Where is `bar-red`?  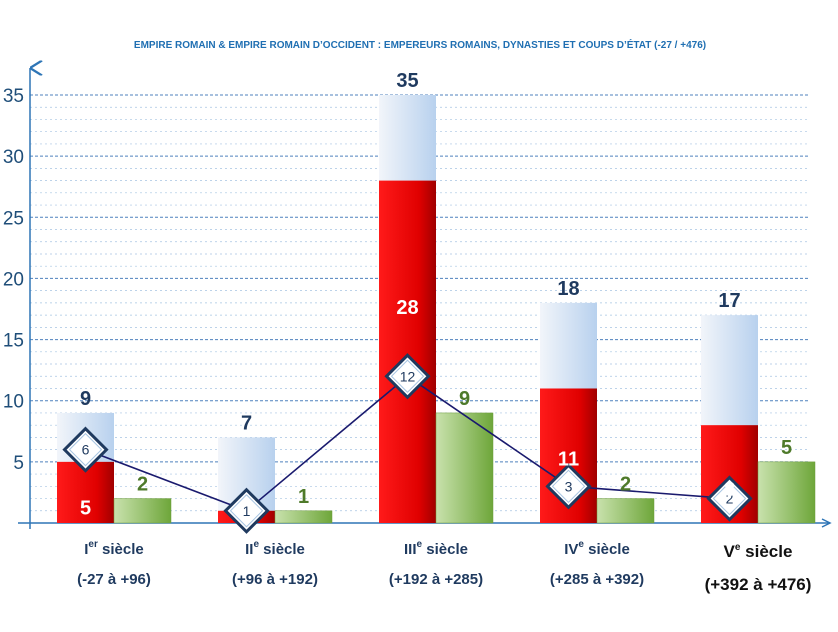 bar-red is located at coordinates (407, 351).